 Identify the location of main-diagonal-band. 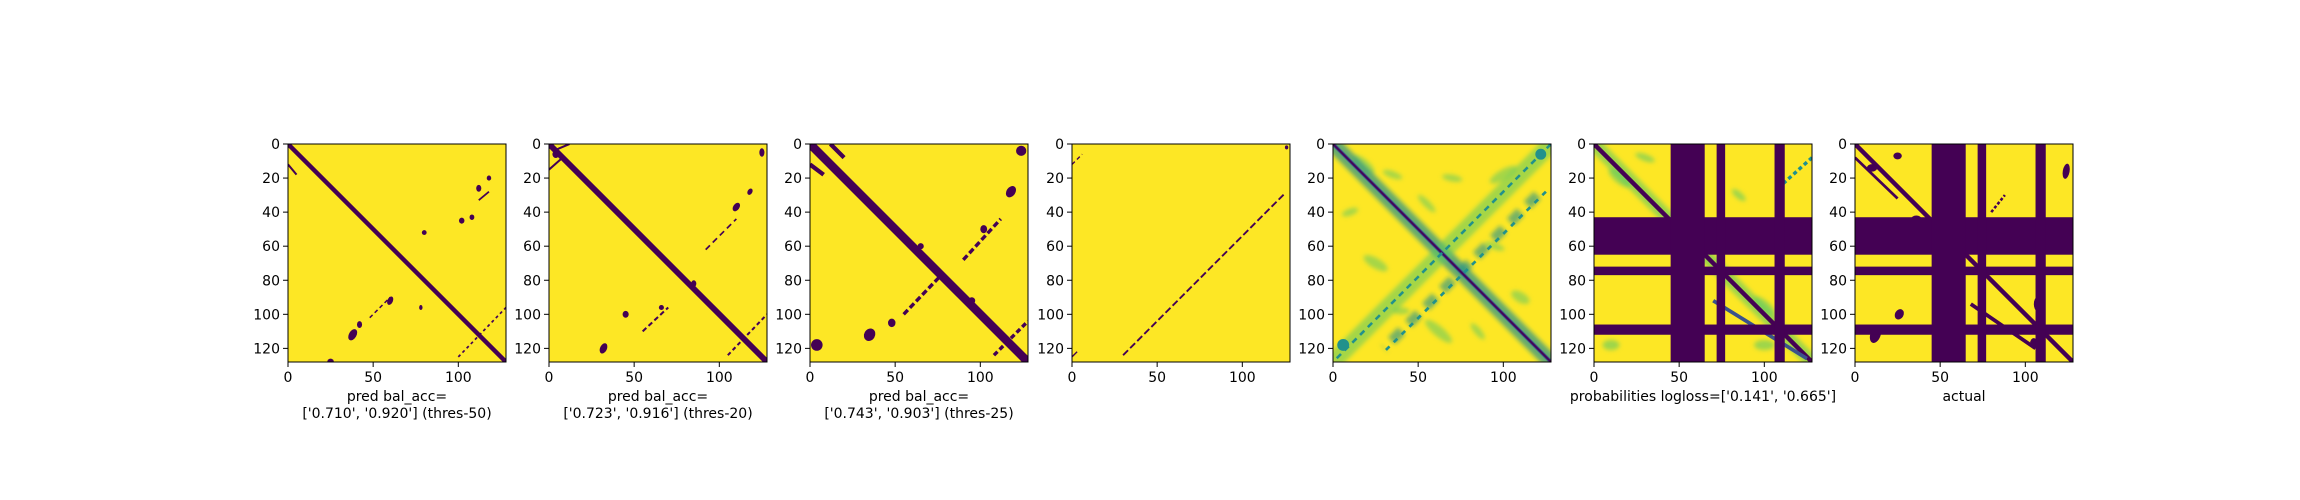
(397, 253).